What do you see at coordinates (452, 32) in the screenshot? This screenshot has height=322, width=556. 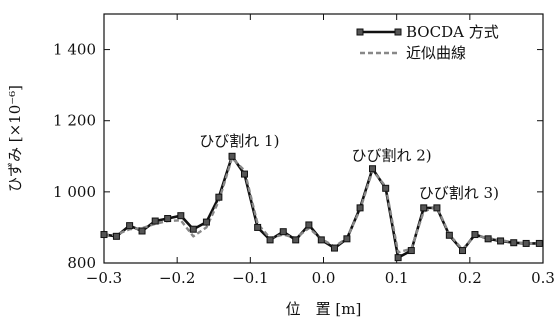 I see `legend-bocda-label: BOCDA 方式` at bounding box center [452, 32].